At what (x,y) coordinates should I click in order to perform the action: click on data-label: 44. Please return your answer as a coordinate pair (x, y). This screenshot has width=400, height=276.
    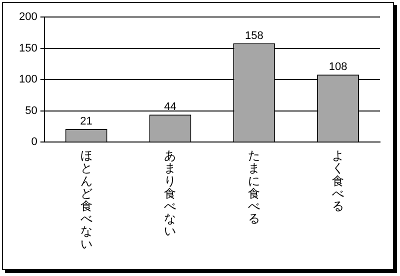
    Looking at the image, I should click on (170, 107).